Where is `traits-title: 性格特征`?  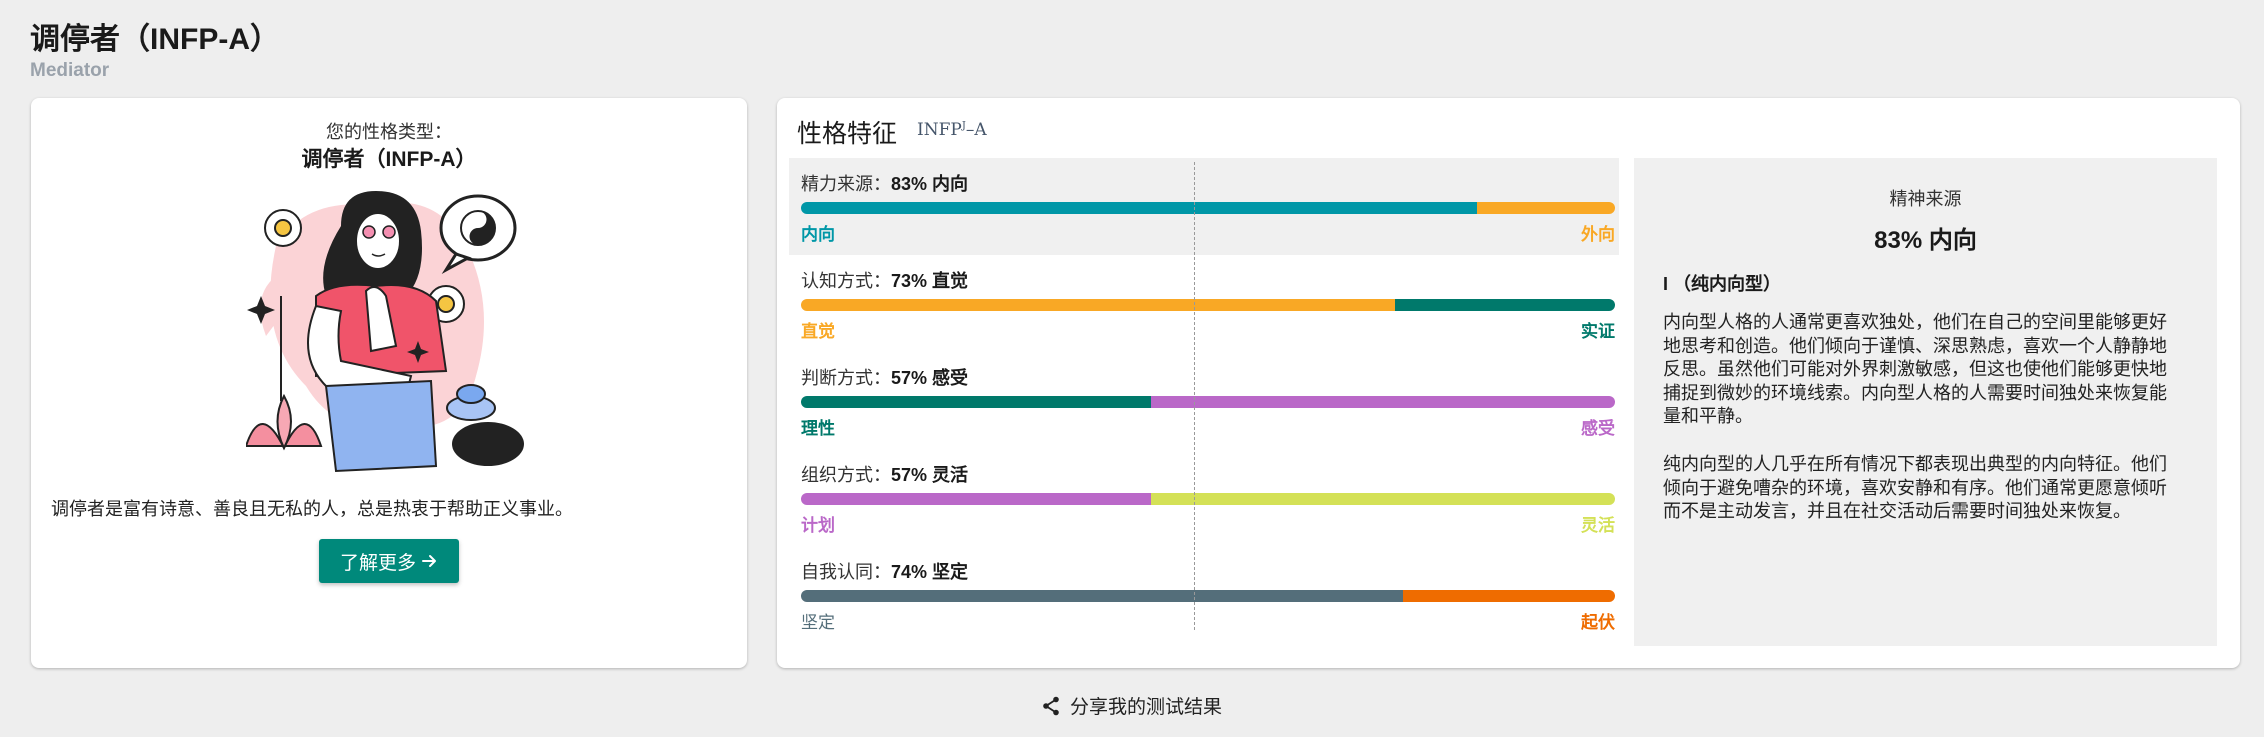 traits-title: 性格特征 is located at coordinates (847, 134).